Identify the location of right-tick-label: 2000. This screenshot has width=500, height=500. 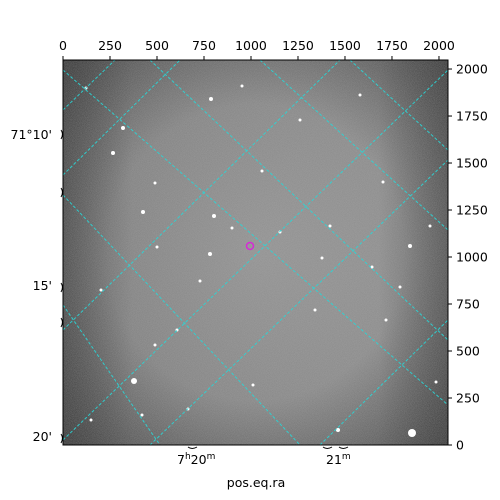
(472, 69).